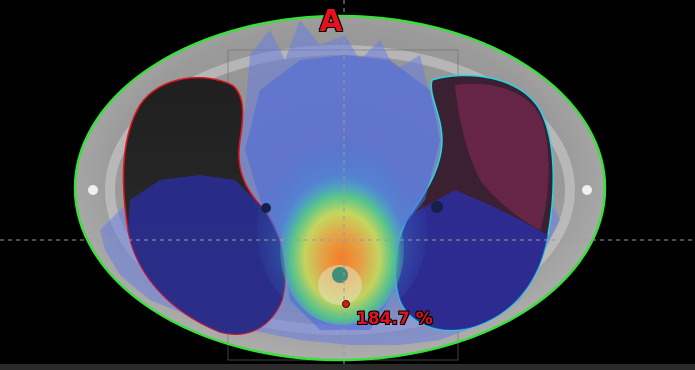 The height and width of the screenshot is (370, 695). I want to click on orientation-label: A, so click(331, 21).